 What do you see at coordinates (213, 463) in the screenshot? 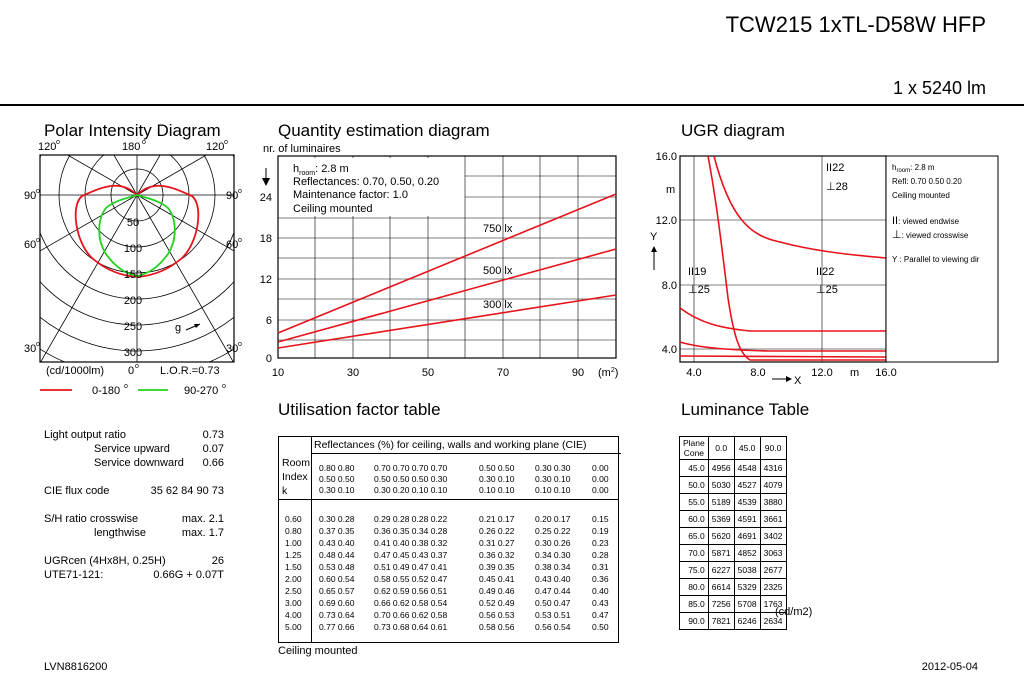
I see `stat-value: 0.66` at bounding box center [213, 463].